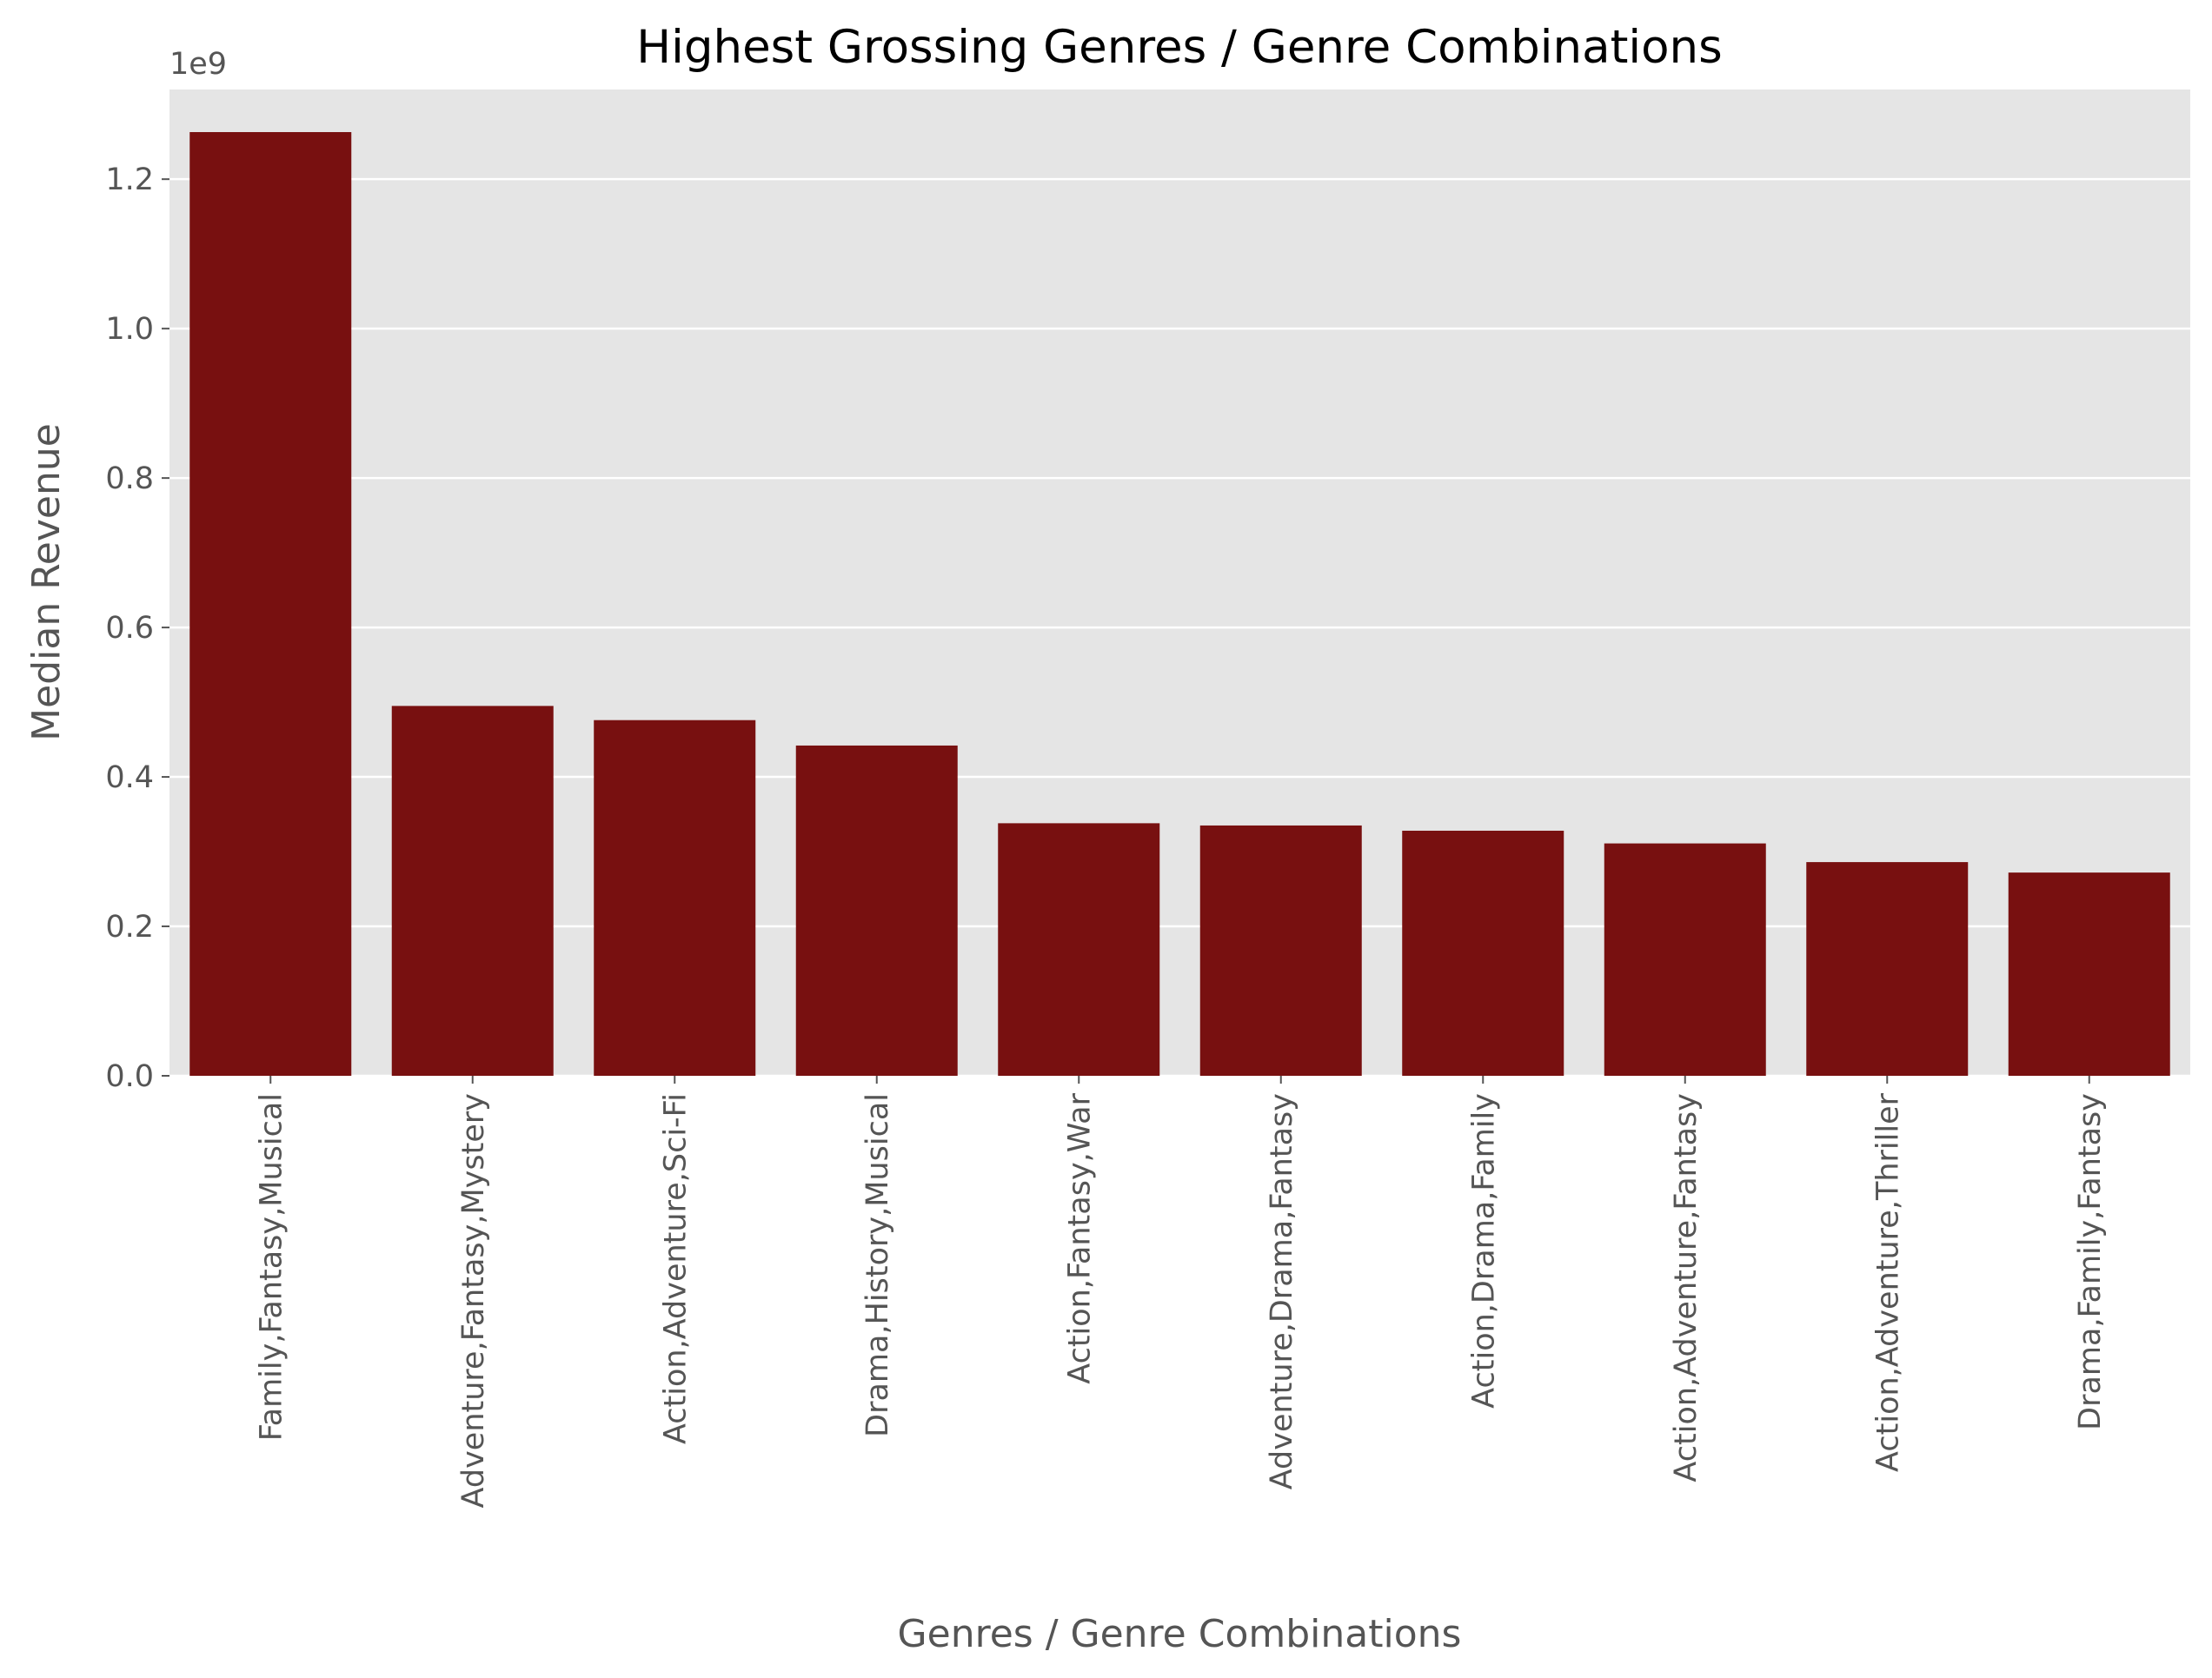 The height and width of the screenshot is (1678, 2212). What do you see at coordinates (675, 1268) in the screenshot?
I see `x-tick-label: Action,Adventure,Sci-Fi` at bounding box center [675, 1268].